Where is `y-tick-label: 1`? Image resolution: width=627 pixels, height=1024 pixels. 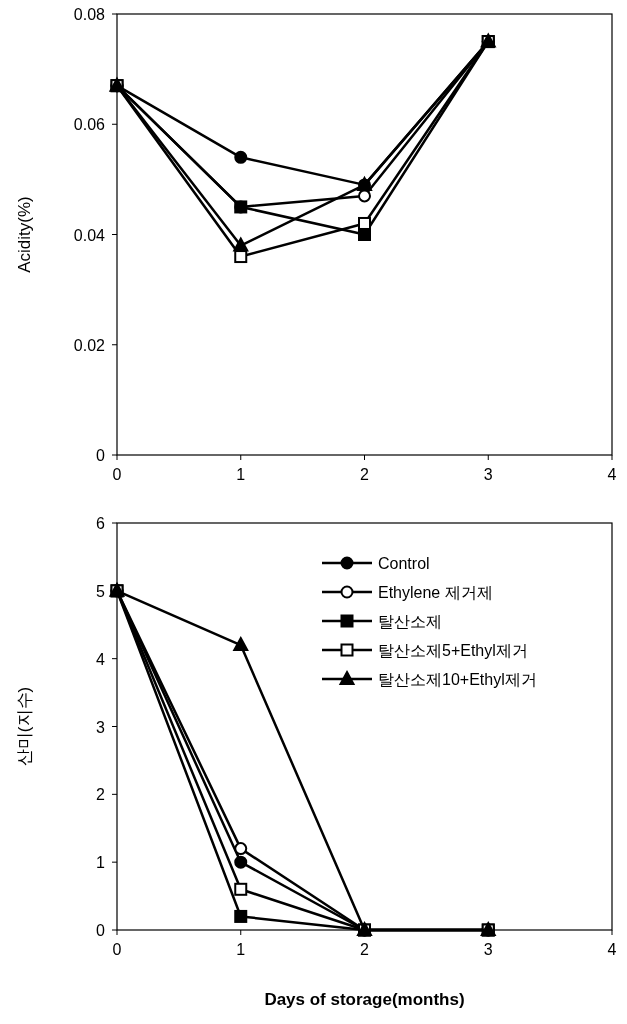 y-tick-label: 1 is located at coordinates (101, 863).